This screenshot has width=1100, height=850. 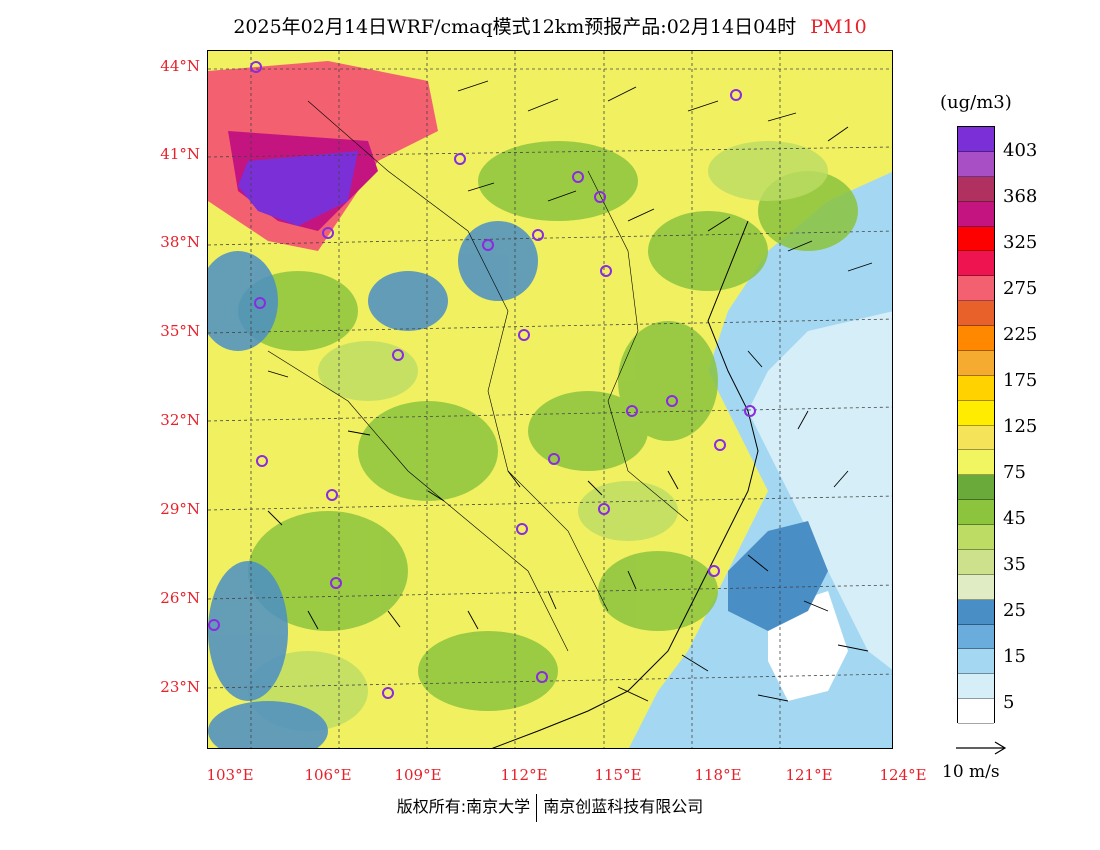 I want to click on colorbar, so click(x=976, y=425).